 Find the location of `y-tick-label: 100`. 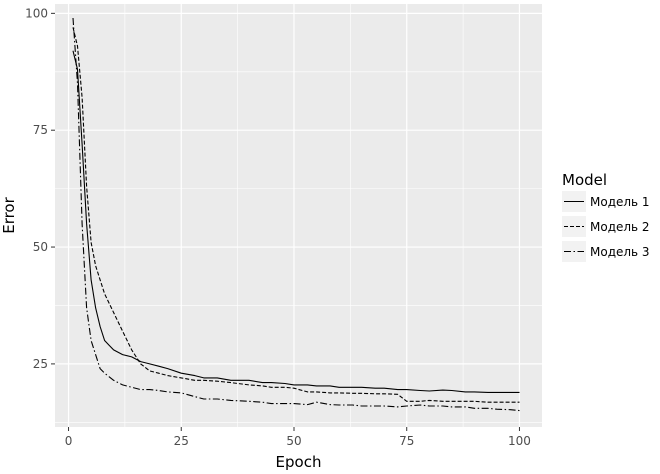

y-tick-label: 100 is located at coordinates (36, 13).